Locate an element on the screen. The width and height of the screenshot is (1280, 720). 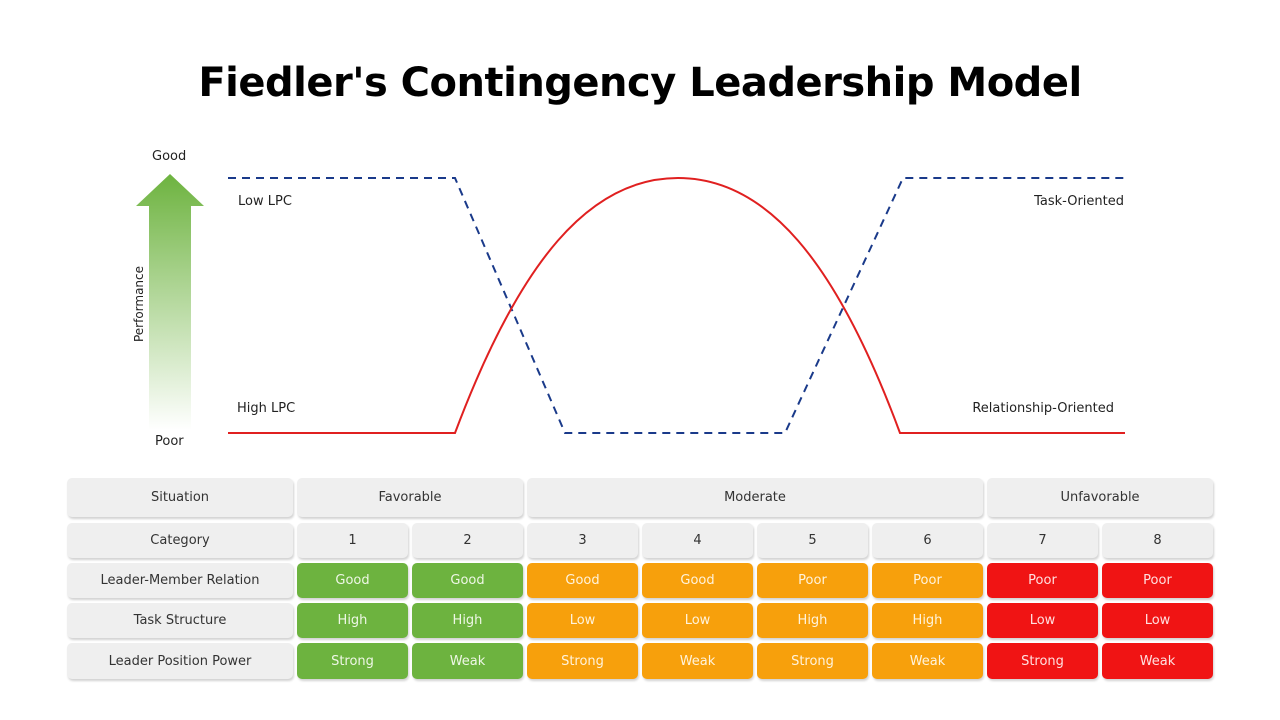
category-7: 7 is located at coordinates (1042, 540).